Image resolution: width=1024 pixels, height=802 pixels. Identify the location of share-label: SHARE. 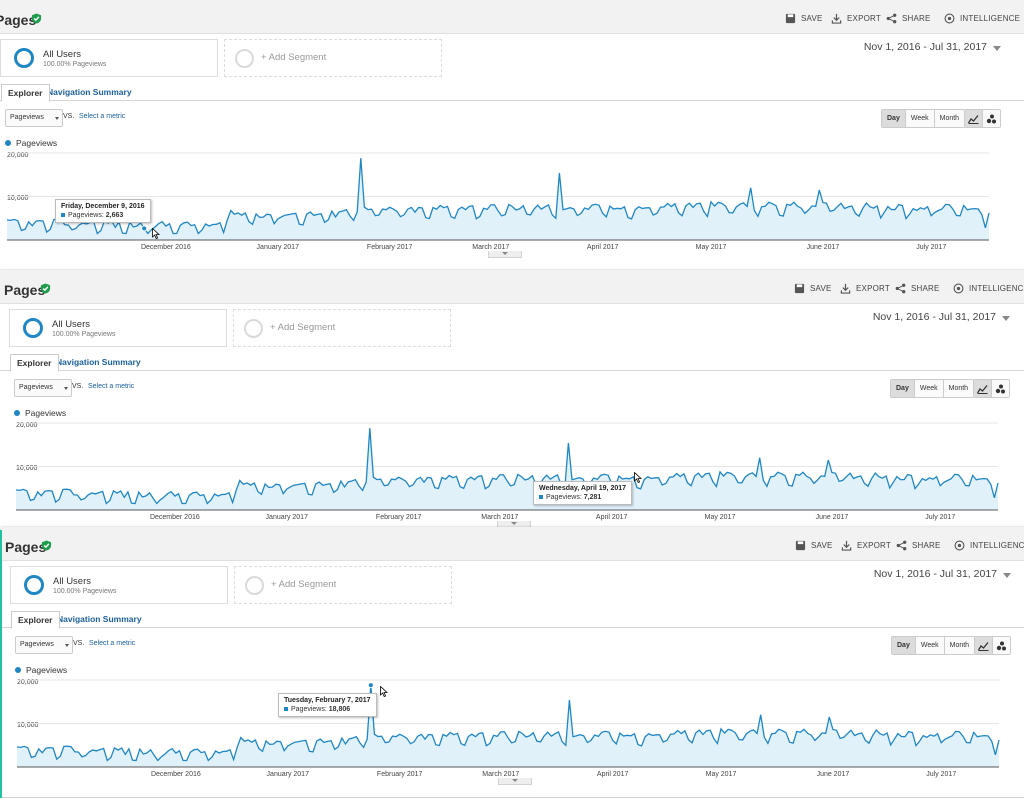
(926, 545).